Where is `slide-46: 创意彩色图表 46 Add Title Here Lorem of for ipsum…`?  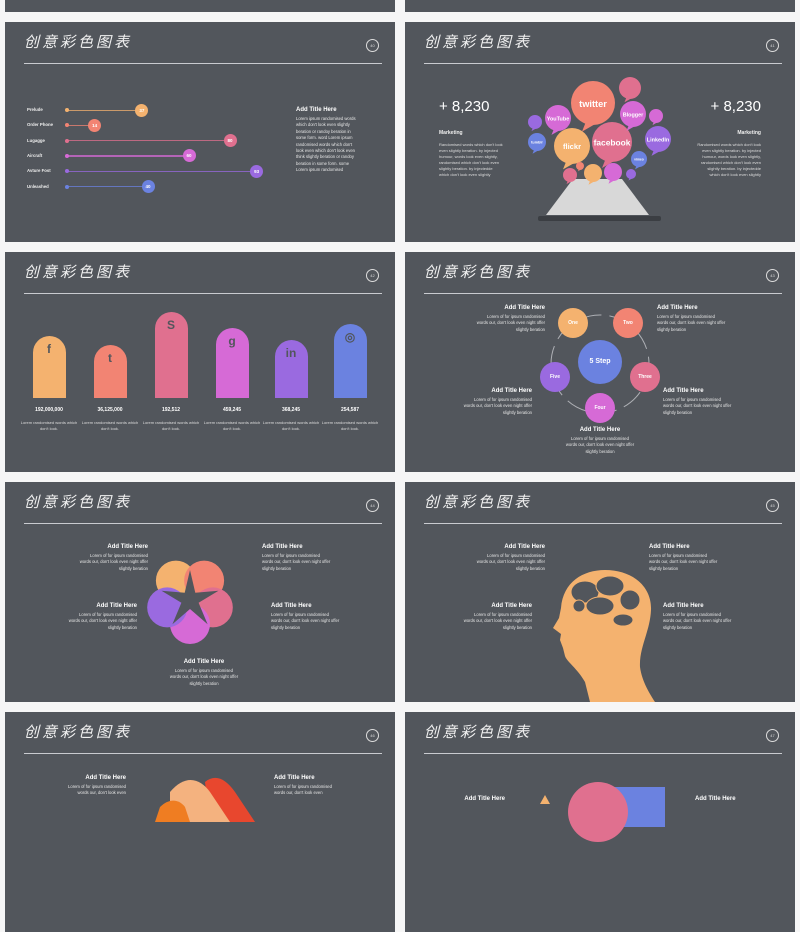
slide-46: 创意彩色图表 46 Add Title Here Lorem of for ipsum… is located at coordinates (200, 822).